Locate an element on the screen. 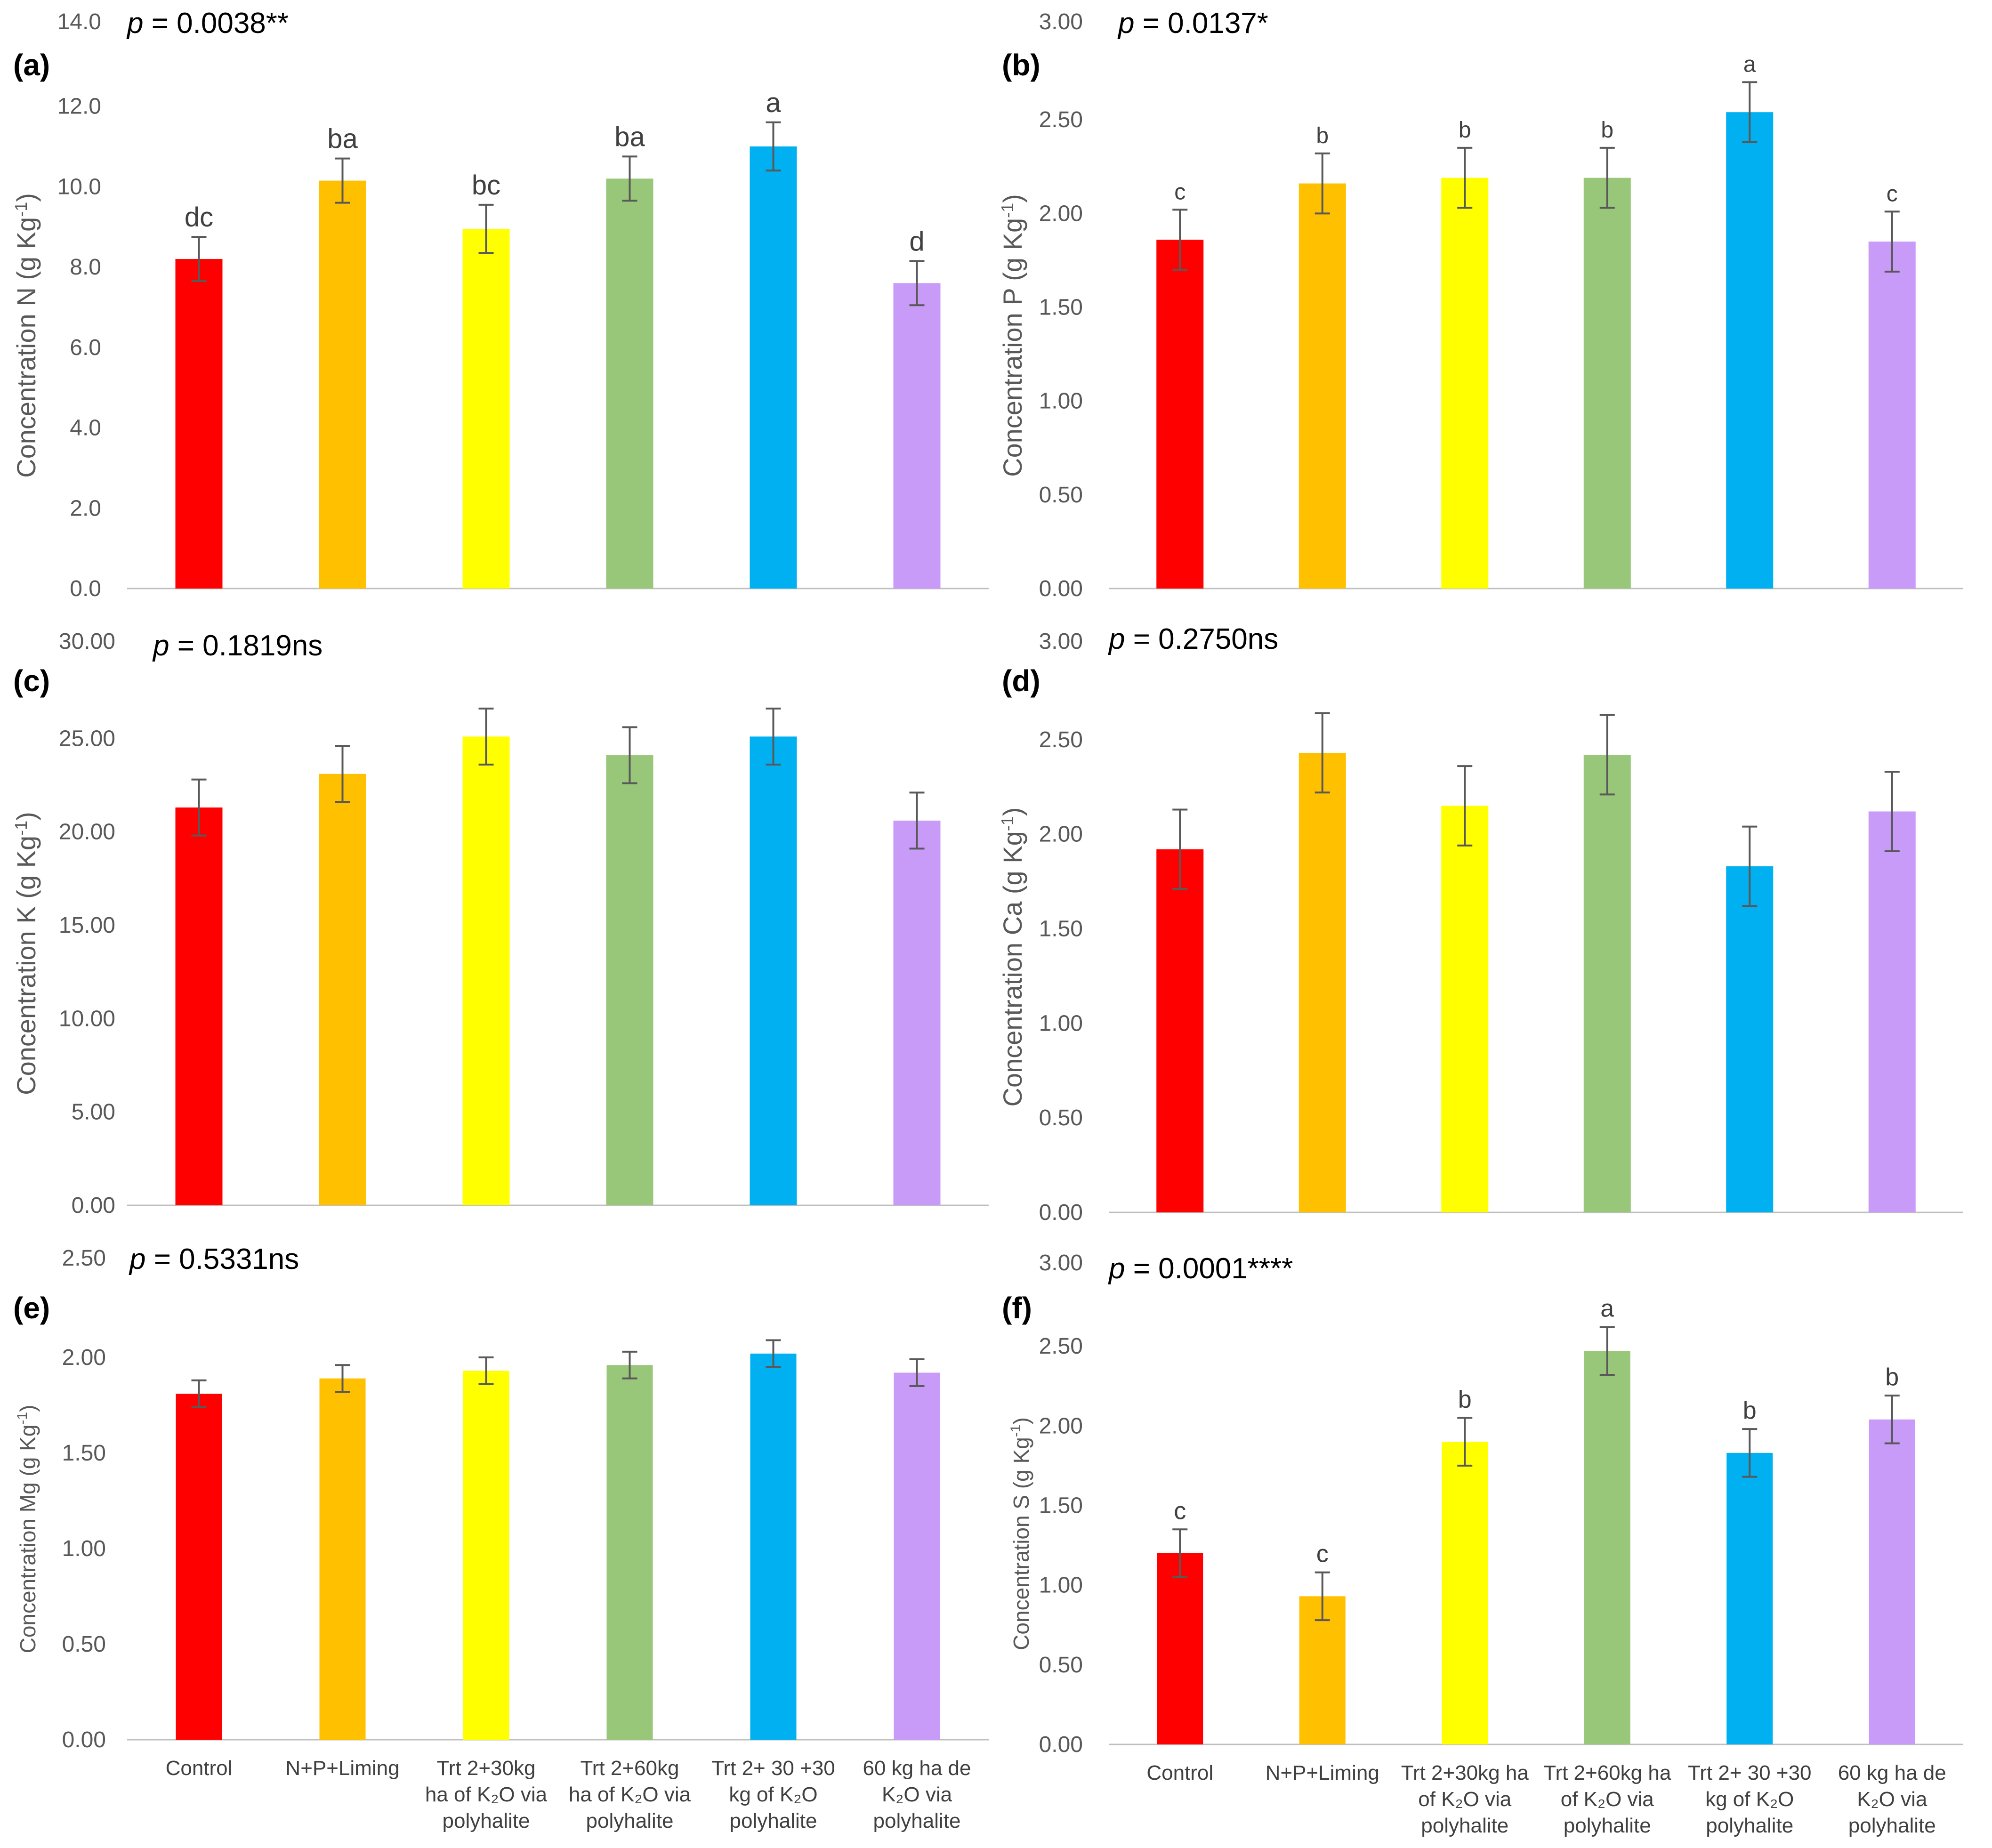 The image size is (1992, 1848). x-tick-label: Trt 2+30kg ha of K₂O via polyhalite is located at coordinates (487, 1794).